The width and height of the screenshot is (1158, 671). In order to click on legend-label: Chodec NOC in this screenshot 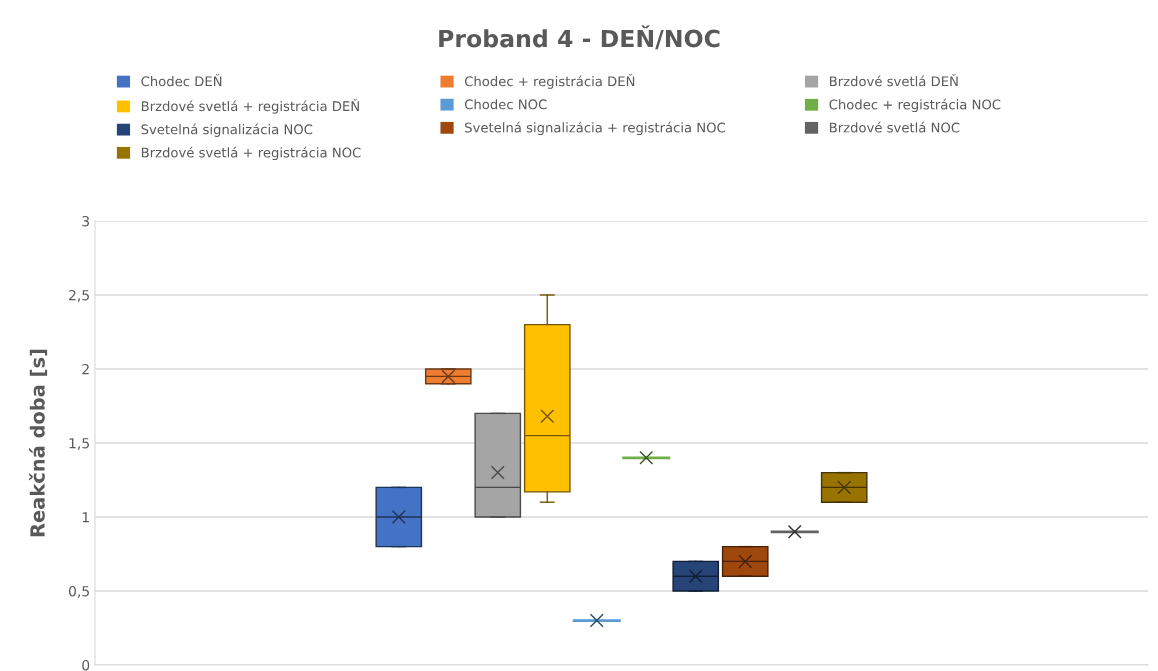, I will do `click(505, 104)`.